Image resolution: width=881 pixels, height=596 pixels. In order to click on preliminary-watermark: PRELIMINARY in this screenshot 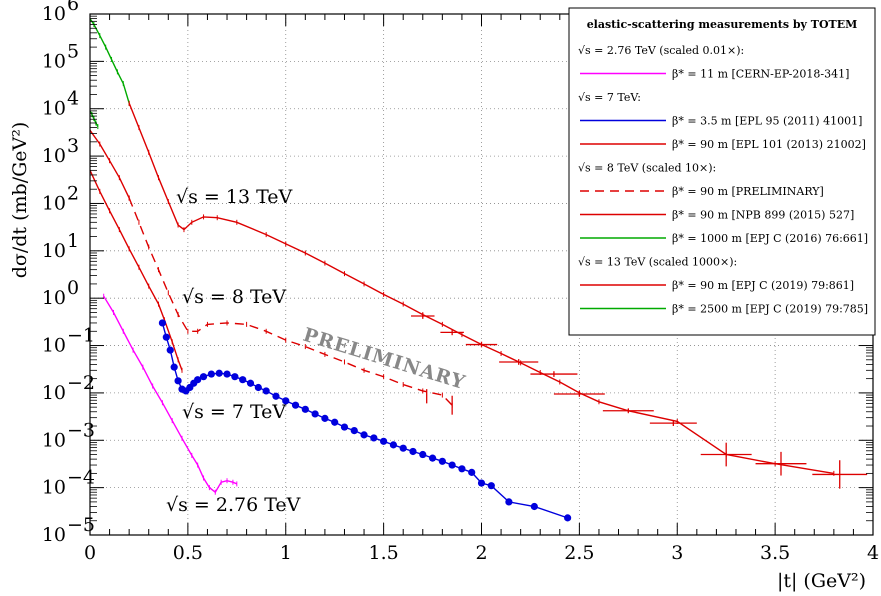, I will do `click(385, 359)`.